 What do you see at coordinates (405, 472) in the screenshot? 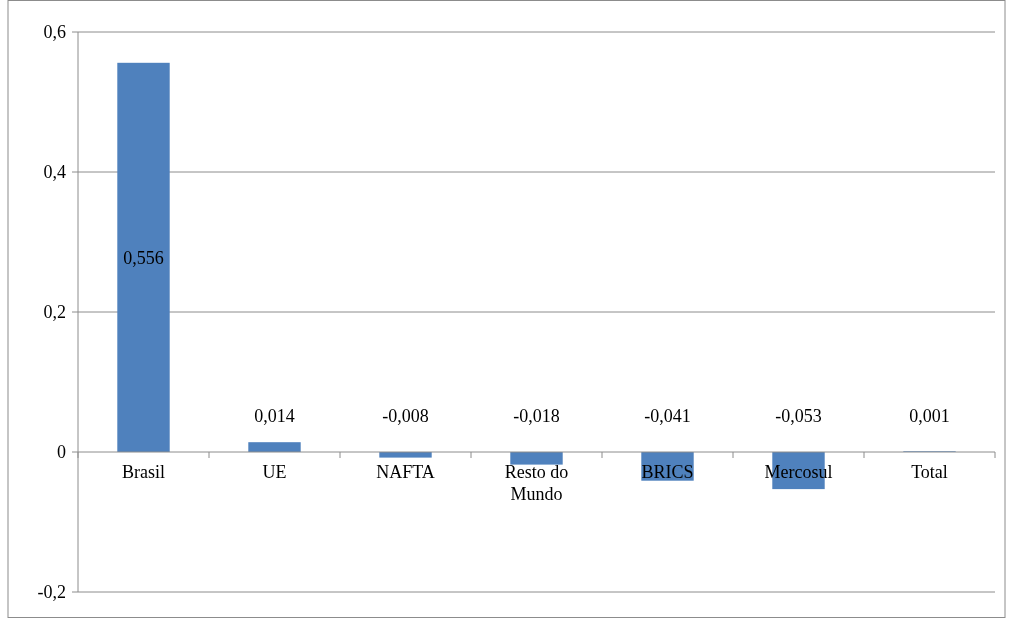
I see `x-tick-label: NAFTA` at bounding box center [405, 472].